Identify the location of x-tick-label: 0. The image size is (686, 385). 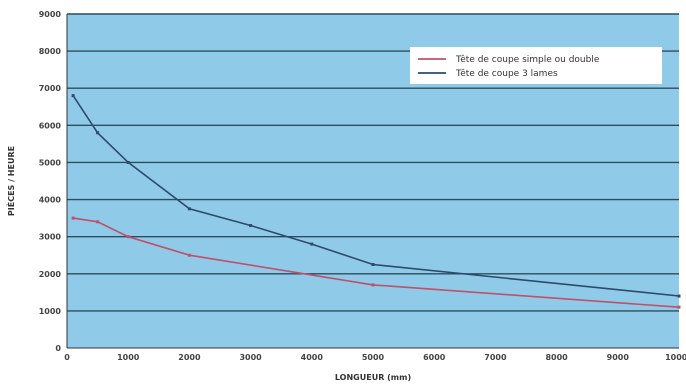
(67, 357).